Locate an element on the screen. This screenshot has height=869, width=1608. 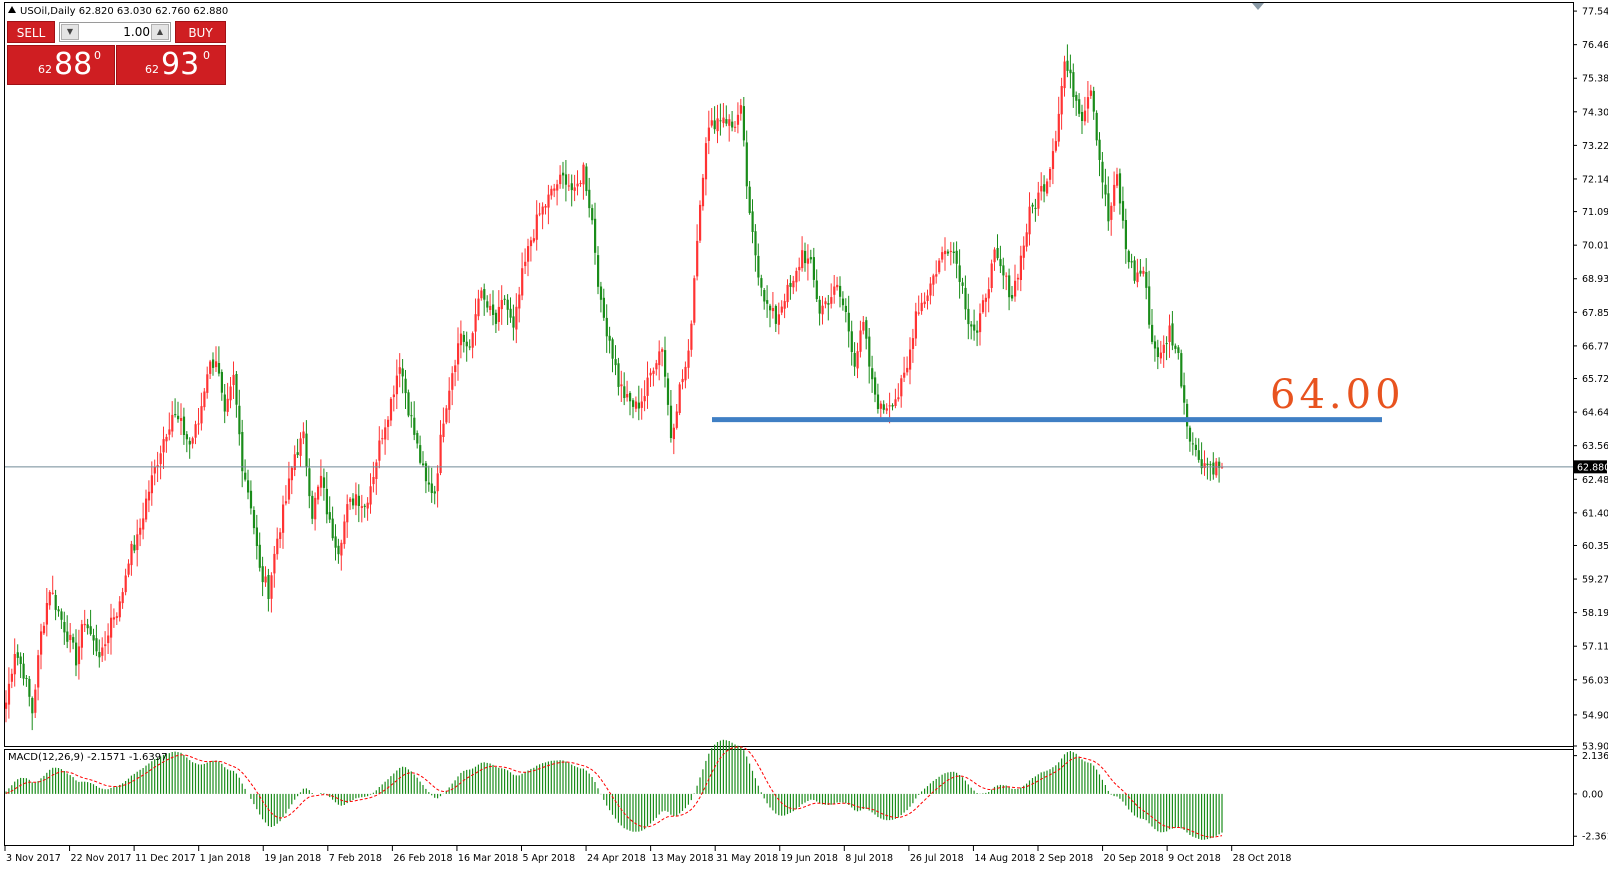
collapse-triangle-icon is located at coordinates (12, 9).